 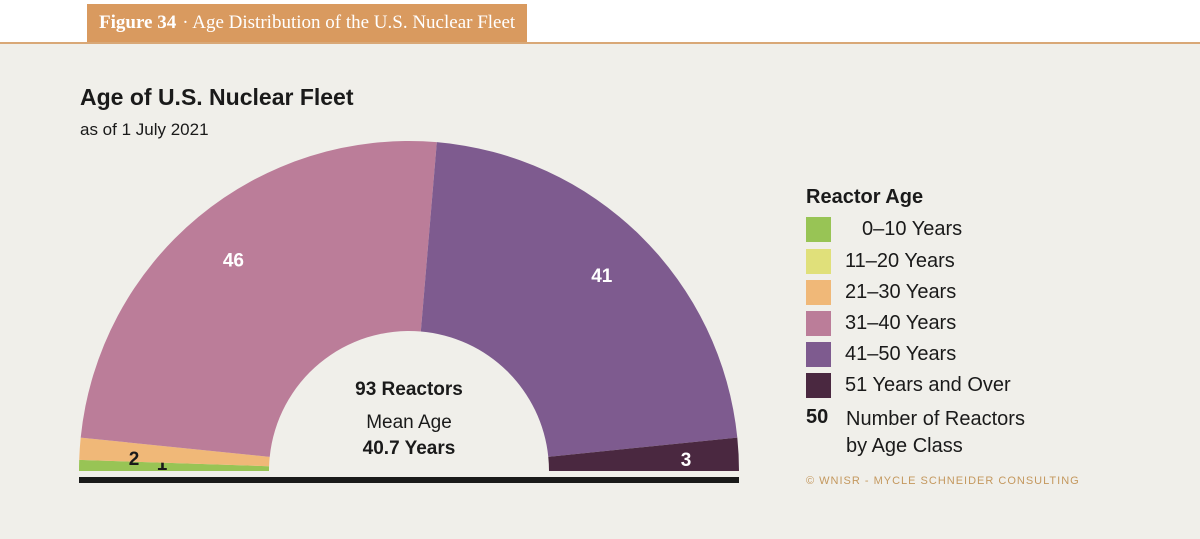 I want to click on slice-value-label: 46, so click(x=233, y=260).